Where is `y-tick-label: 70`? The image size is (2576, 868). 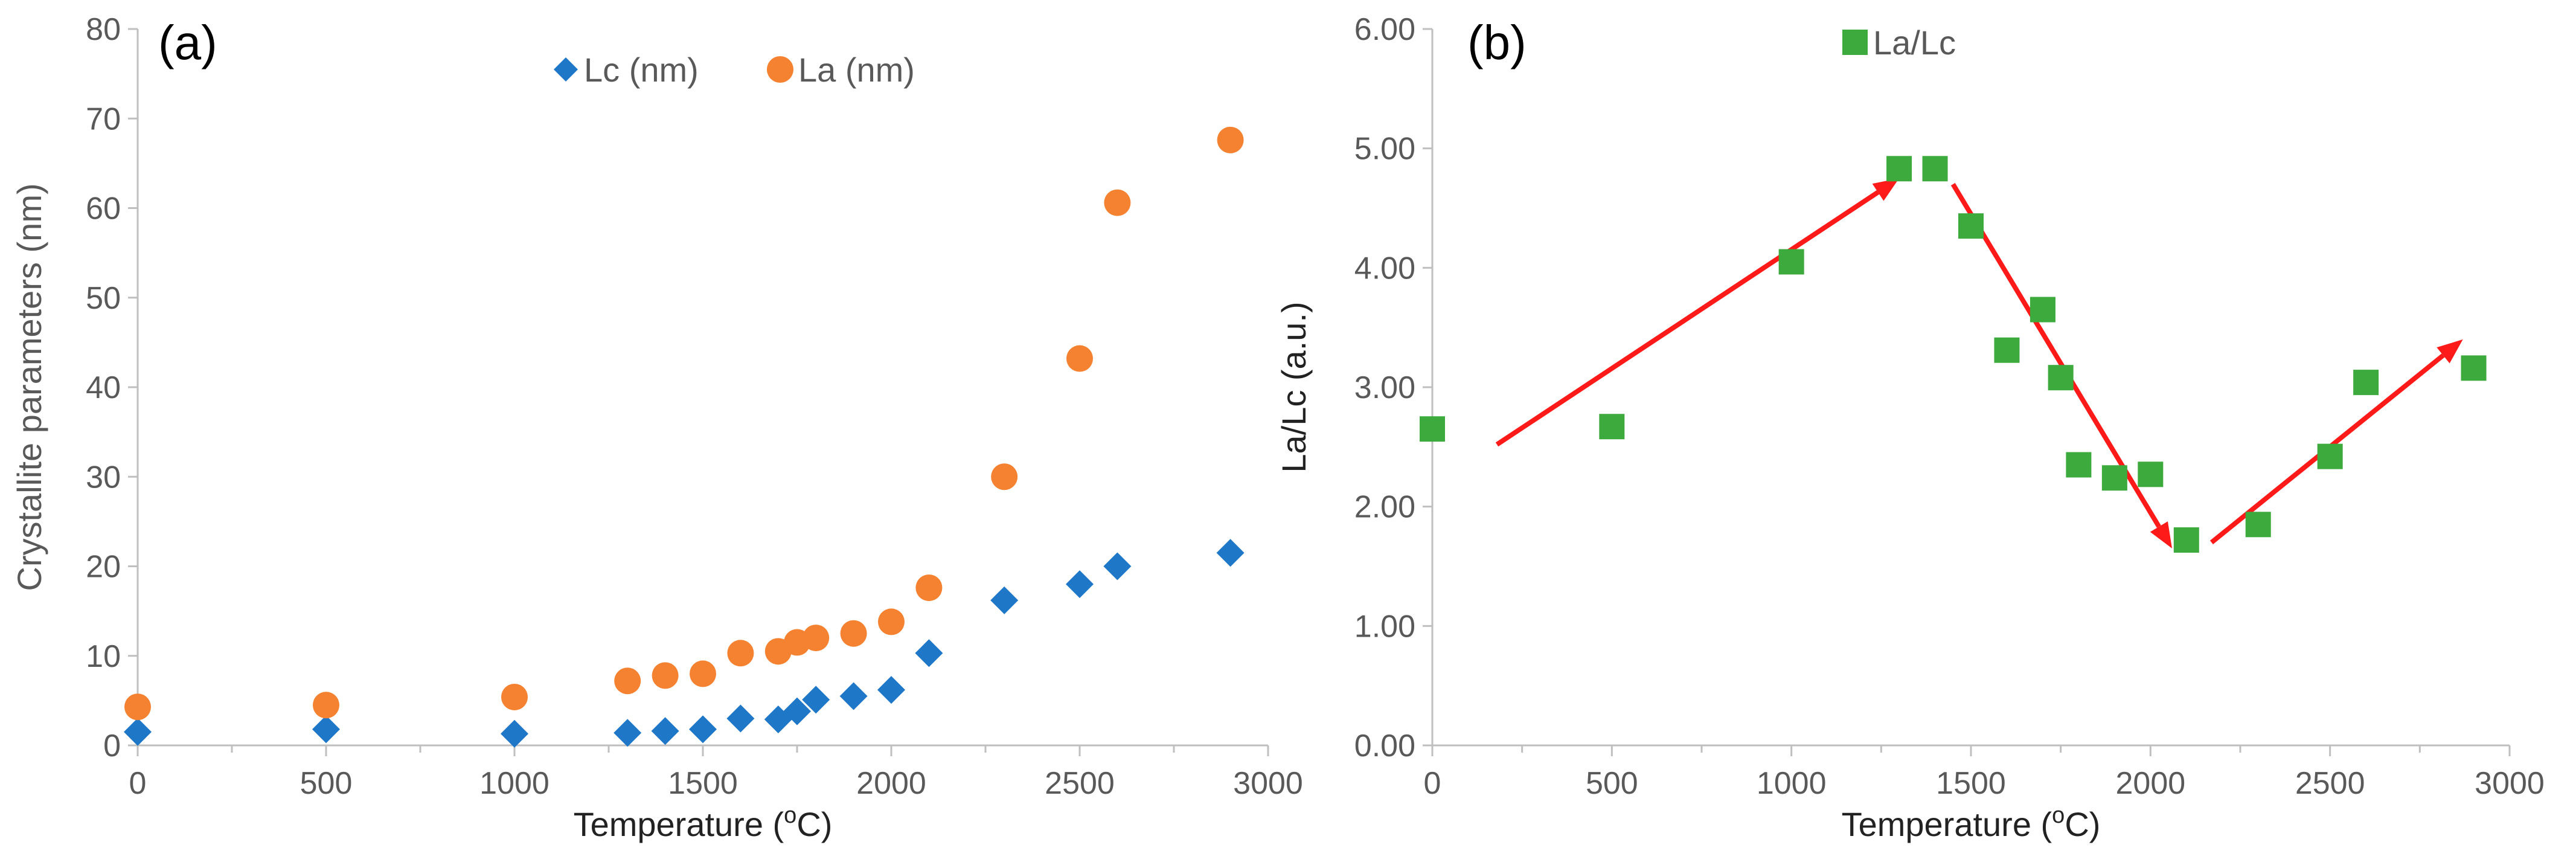
y-tick-label: 70 is located at coordinates (103, 119).